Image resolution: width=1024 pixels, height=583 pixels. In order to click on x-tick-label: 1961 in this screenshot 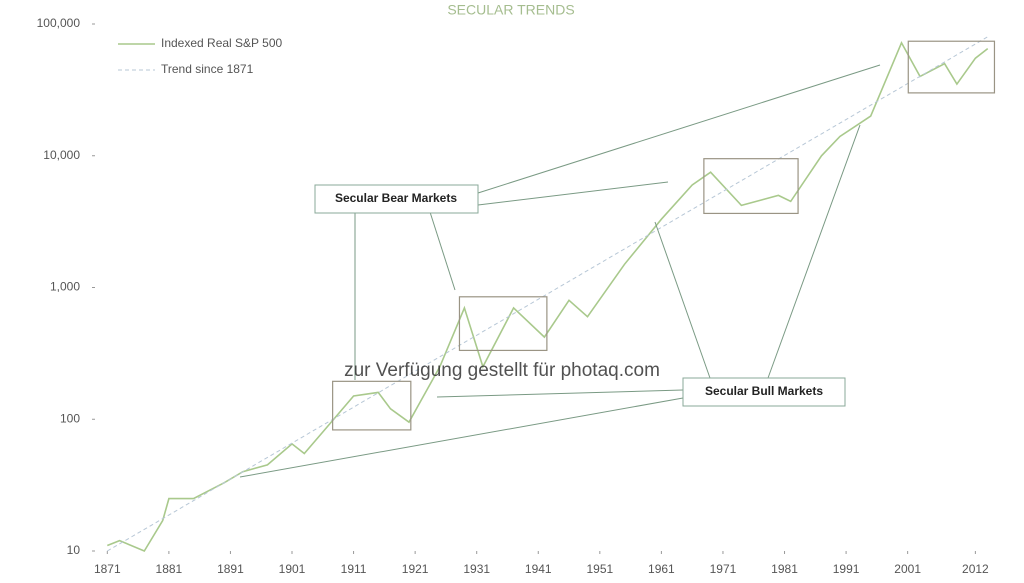, I will do `click(661, 569)`.